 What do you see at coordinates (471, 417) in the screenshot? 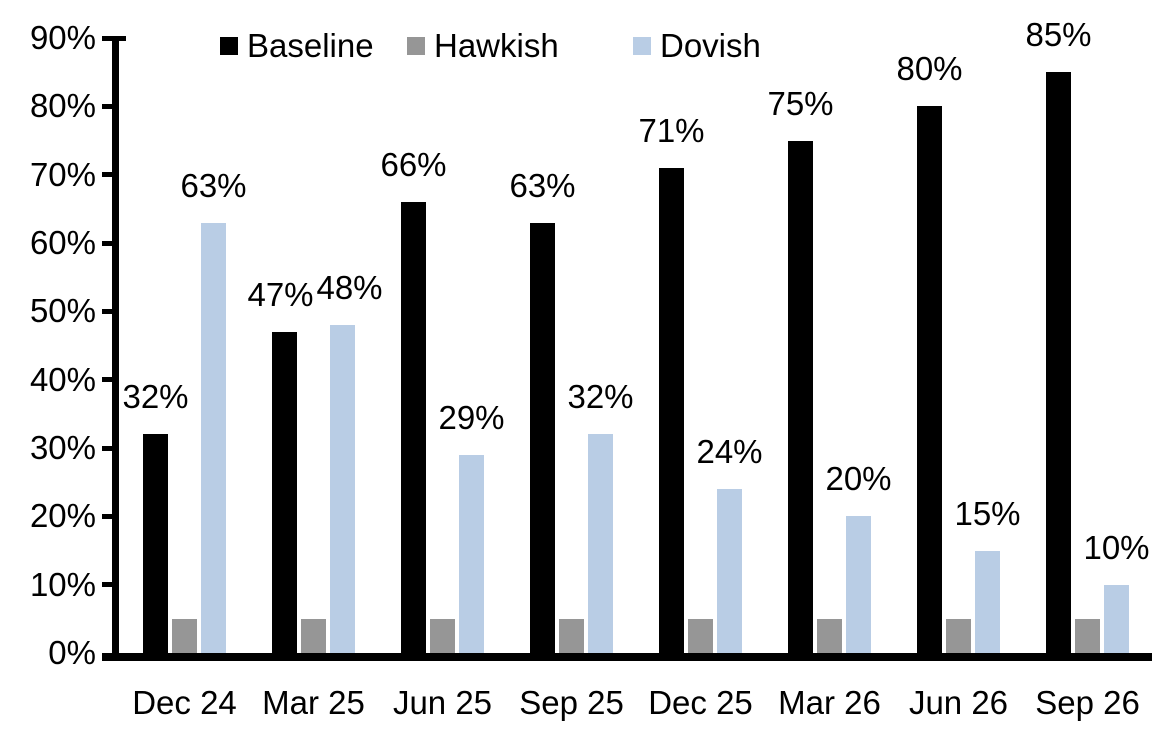
I see `data-label-dovish-jun-25: 29%` at bounding box center [471, 417].